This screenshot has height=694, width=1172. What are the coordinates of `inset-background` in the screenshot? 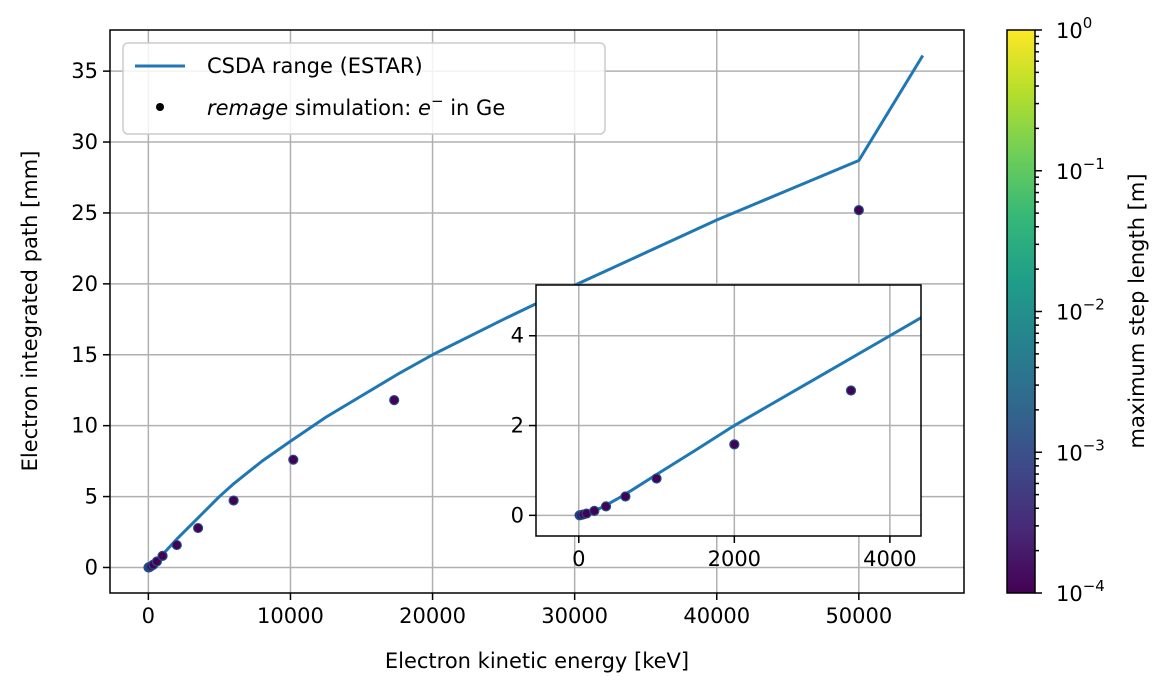 It's located at (728, 410).